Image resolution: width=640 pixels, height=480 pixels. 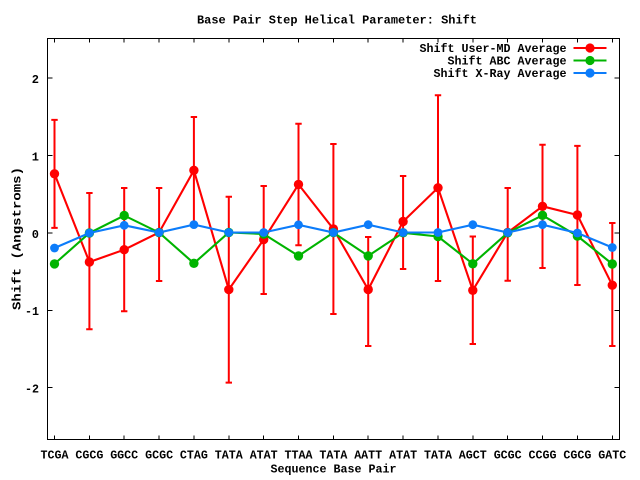 What do you see at coordinates (18, 238) in the screenshot?
I see `svg-text: Shift (Angstroms)` at bounding box center [18, 238].